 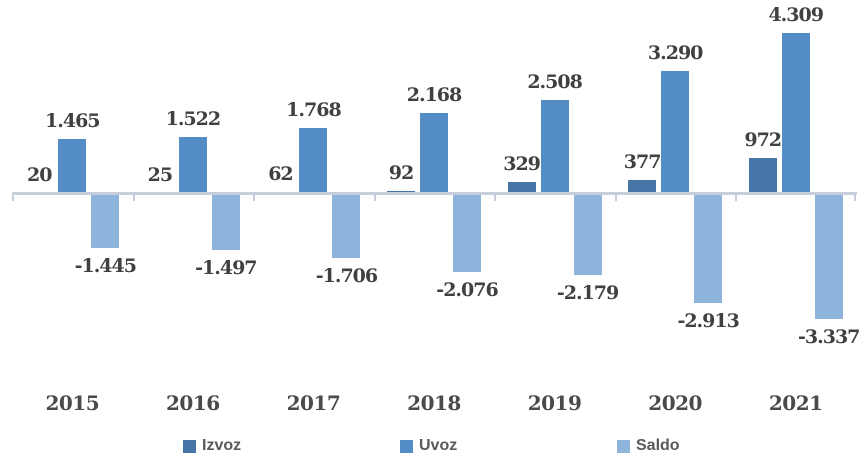 What do you see at coordinates (72, 166) in the screenshot?
I see `bar-uvoz-2015` at bounding box center [72, 166].